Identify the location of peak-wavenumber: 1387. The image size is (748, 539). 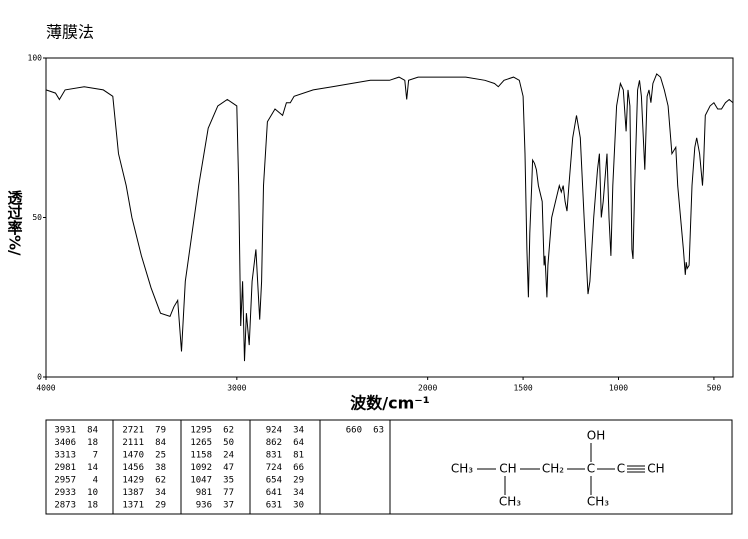
(133, 493).